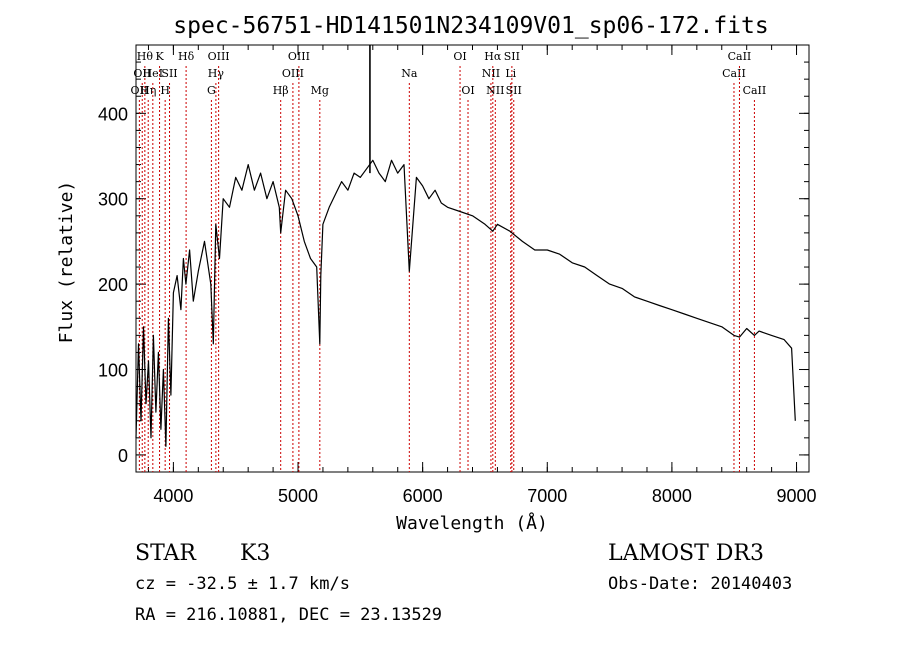 The height and width of the screenshot is (649, 900). What do you see at coordinates (700, 584) in the screenshot?
I see `obs-date: Obs-Date: 20140403` at bounding box center [700, 584].